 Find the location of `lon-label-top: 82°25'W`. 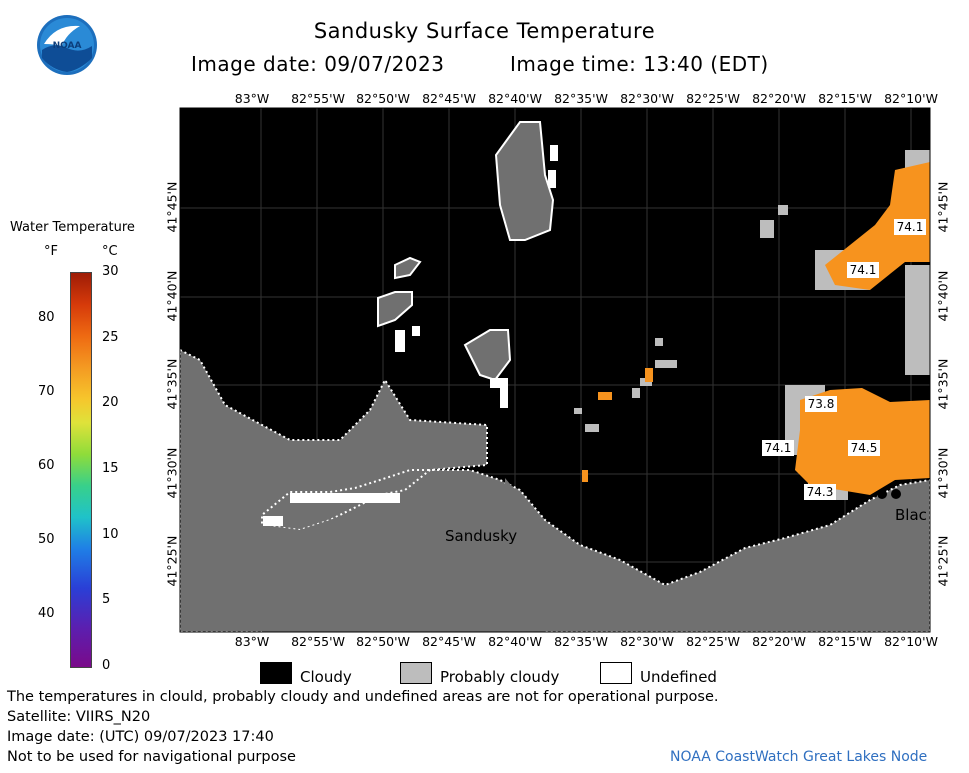

lon-label-top: 82°25'W is located at coordinates (713, 98).